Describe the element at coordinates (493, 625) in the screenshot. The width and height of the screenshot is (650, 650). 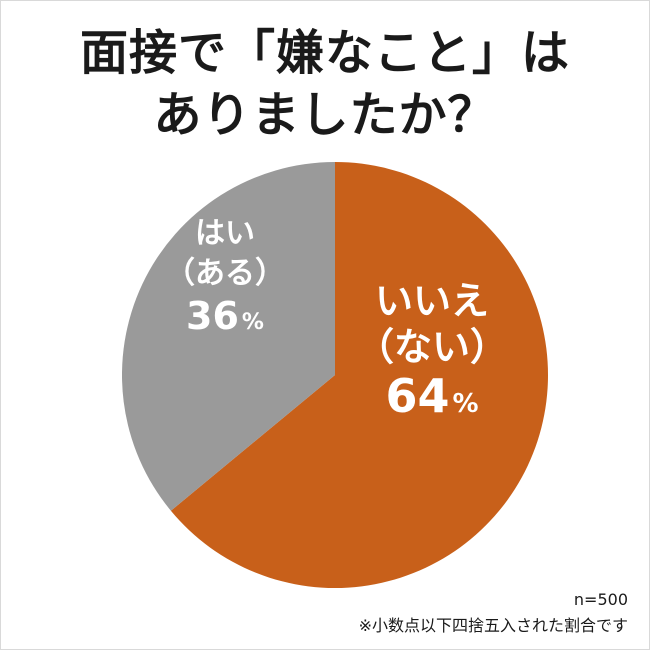
I see `footnote: ※小数点以下四捨五入された割合です` at that location.